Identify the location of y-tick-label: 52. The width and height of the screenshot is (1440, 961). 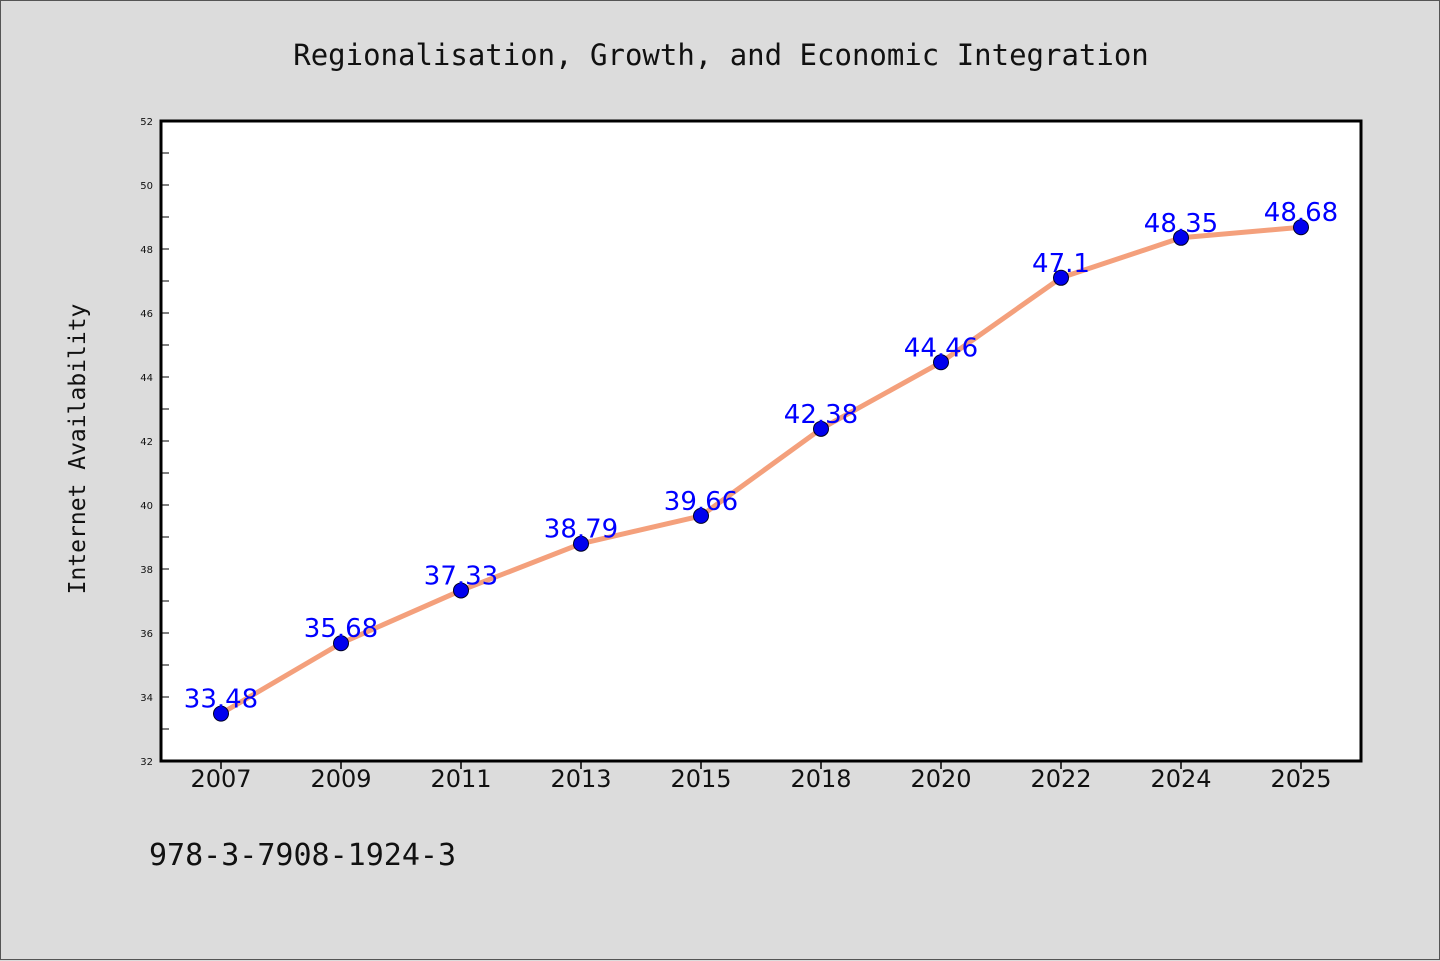
(146, 122).